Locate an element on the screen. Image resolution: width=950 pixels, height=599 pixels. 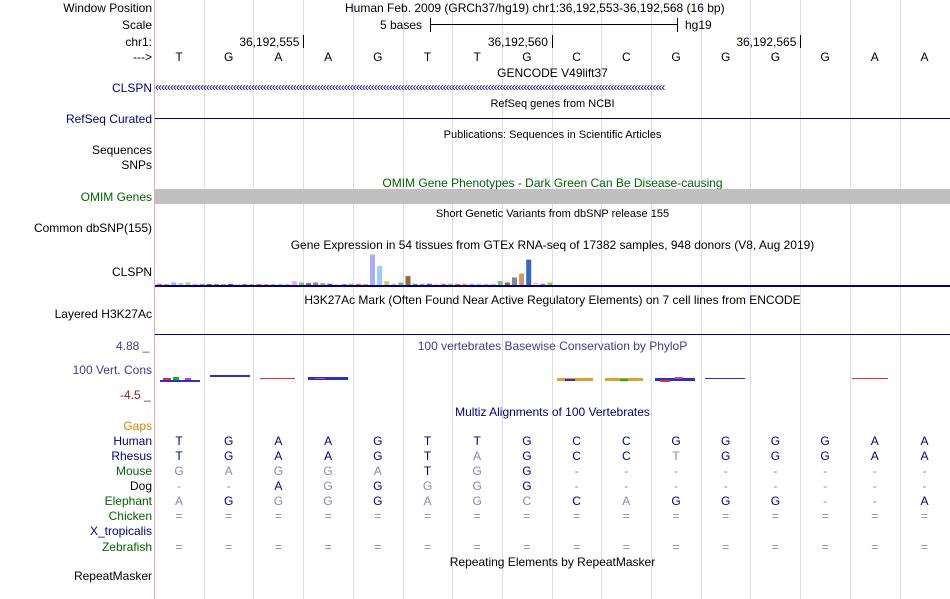
cons-wiggle is located at coordinates (552, 380).